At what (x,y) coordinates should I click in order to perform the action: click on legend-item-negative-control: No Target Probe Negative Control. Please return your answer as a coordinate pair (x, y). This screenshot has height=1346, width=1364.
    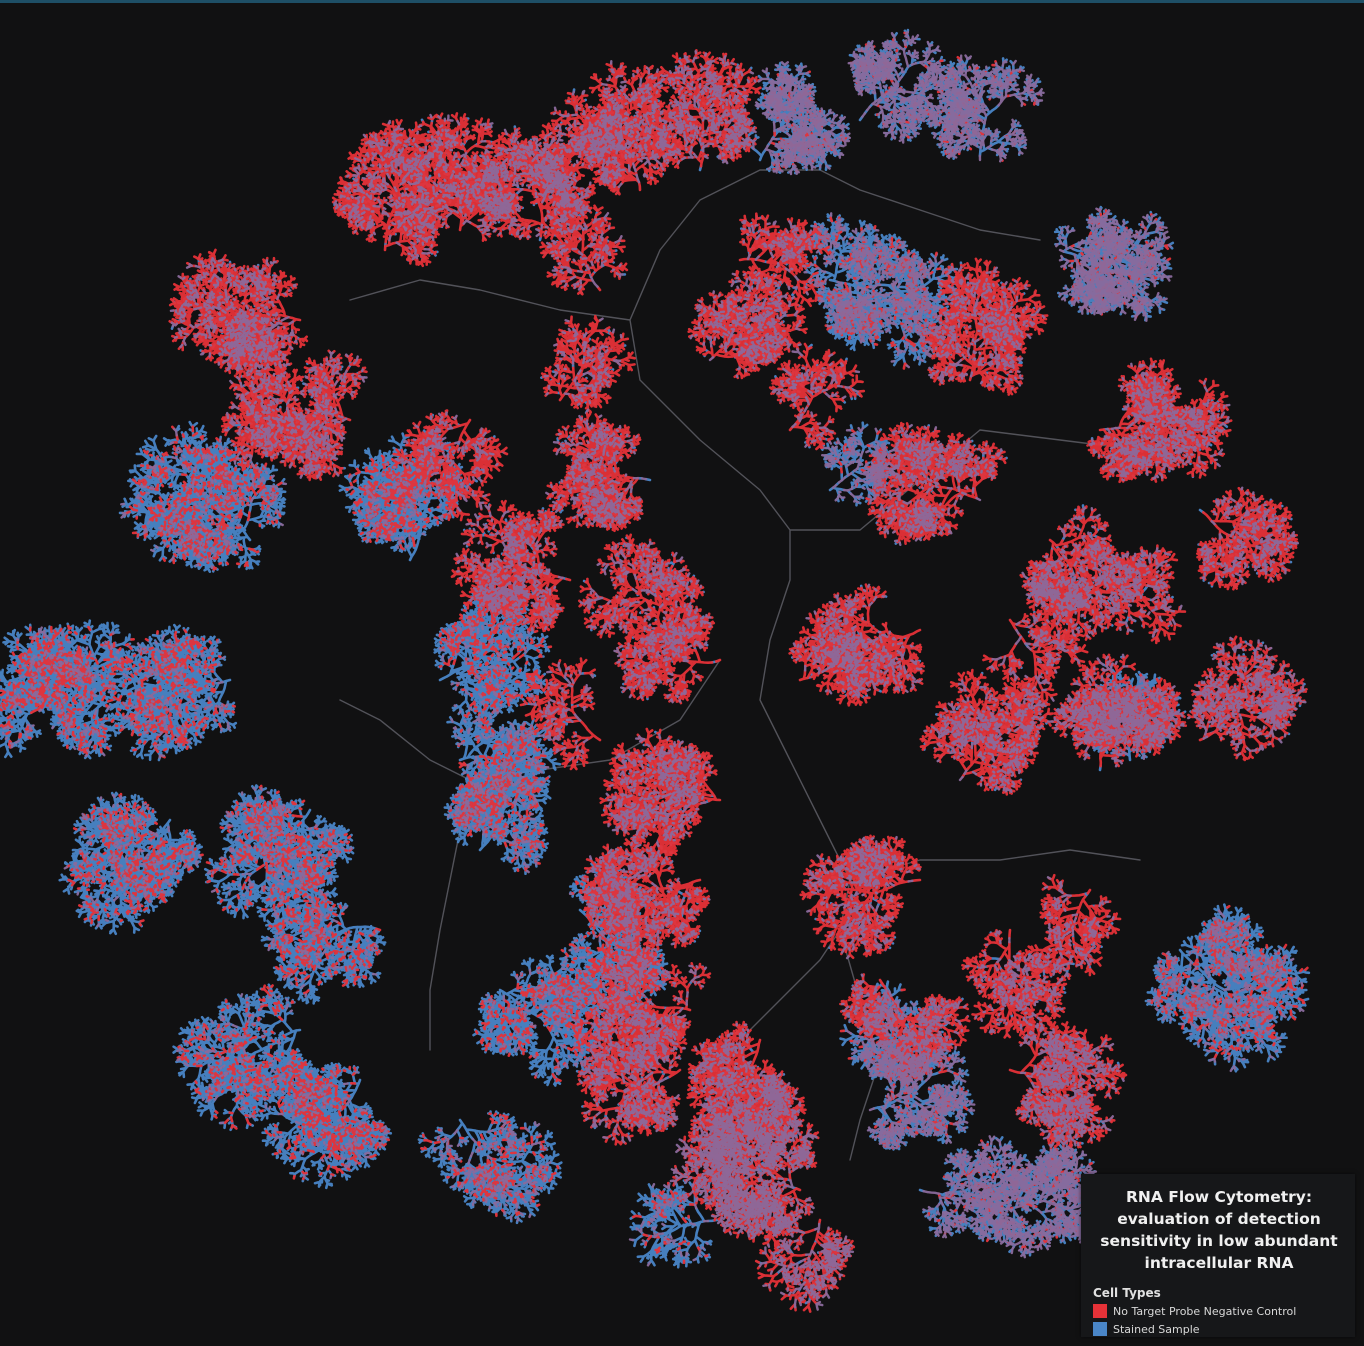
    Looking at the image, I should click on (1219, 1311).